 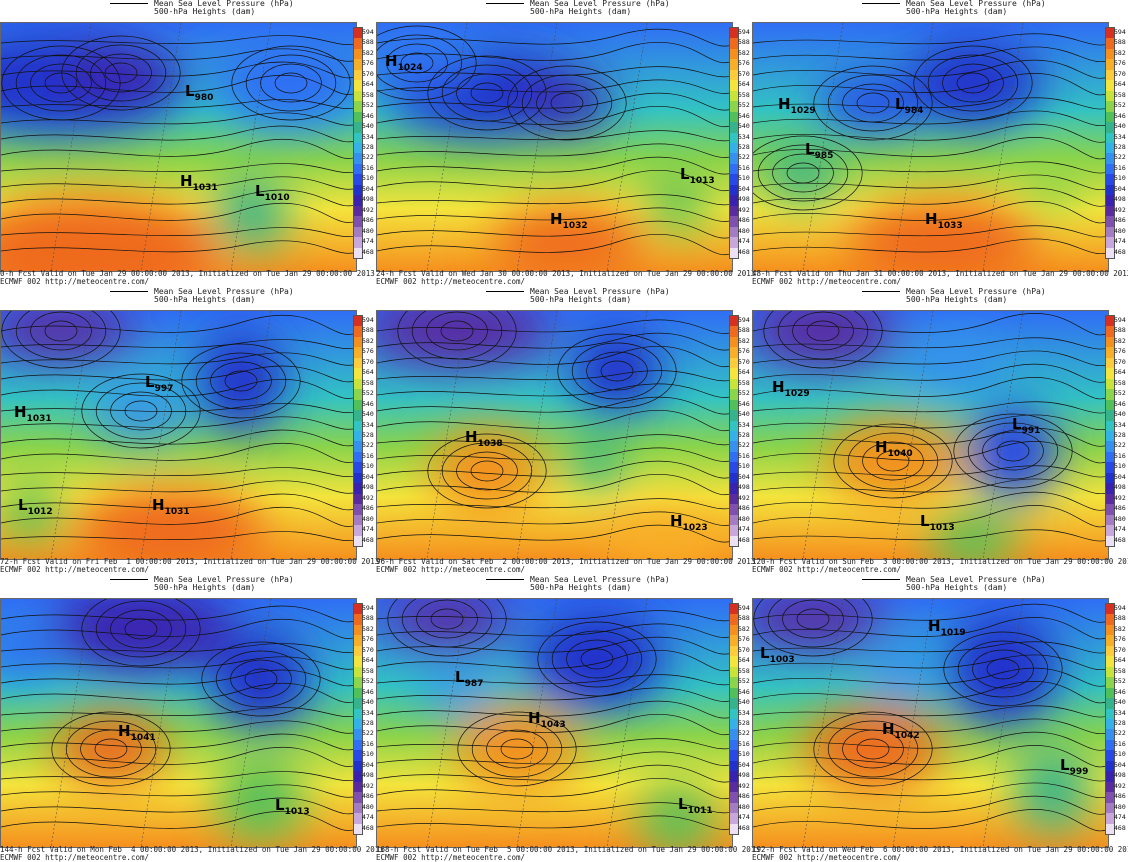 What do you see at coordinates (164, 389) in the screenshot?
I see `center-pressure: 997` at bounding box center [164, 389].